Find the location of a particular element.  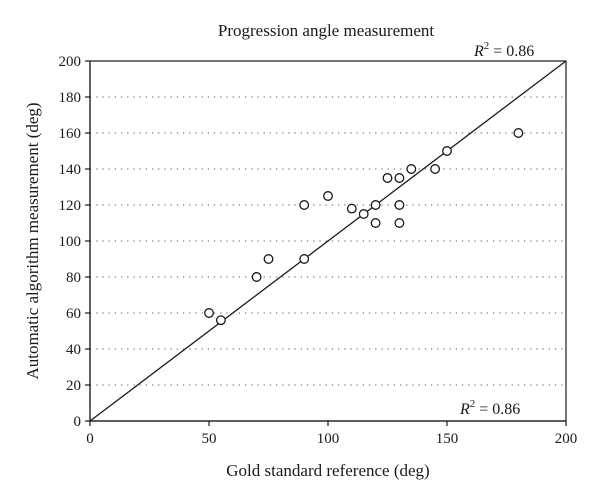

y-tick-label-140: 140 is located at coordinates (70, 170).